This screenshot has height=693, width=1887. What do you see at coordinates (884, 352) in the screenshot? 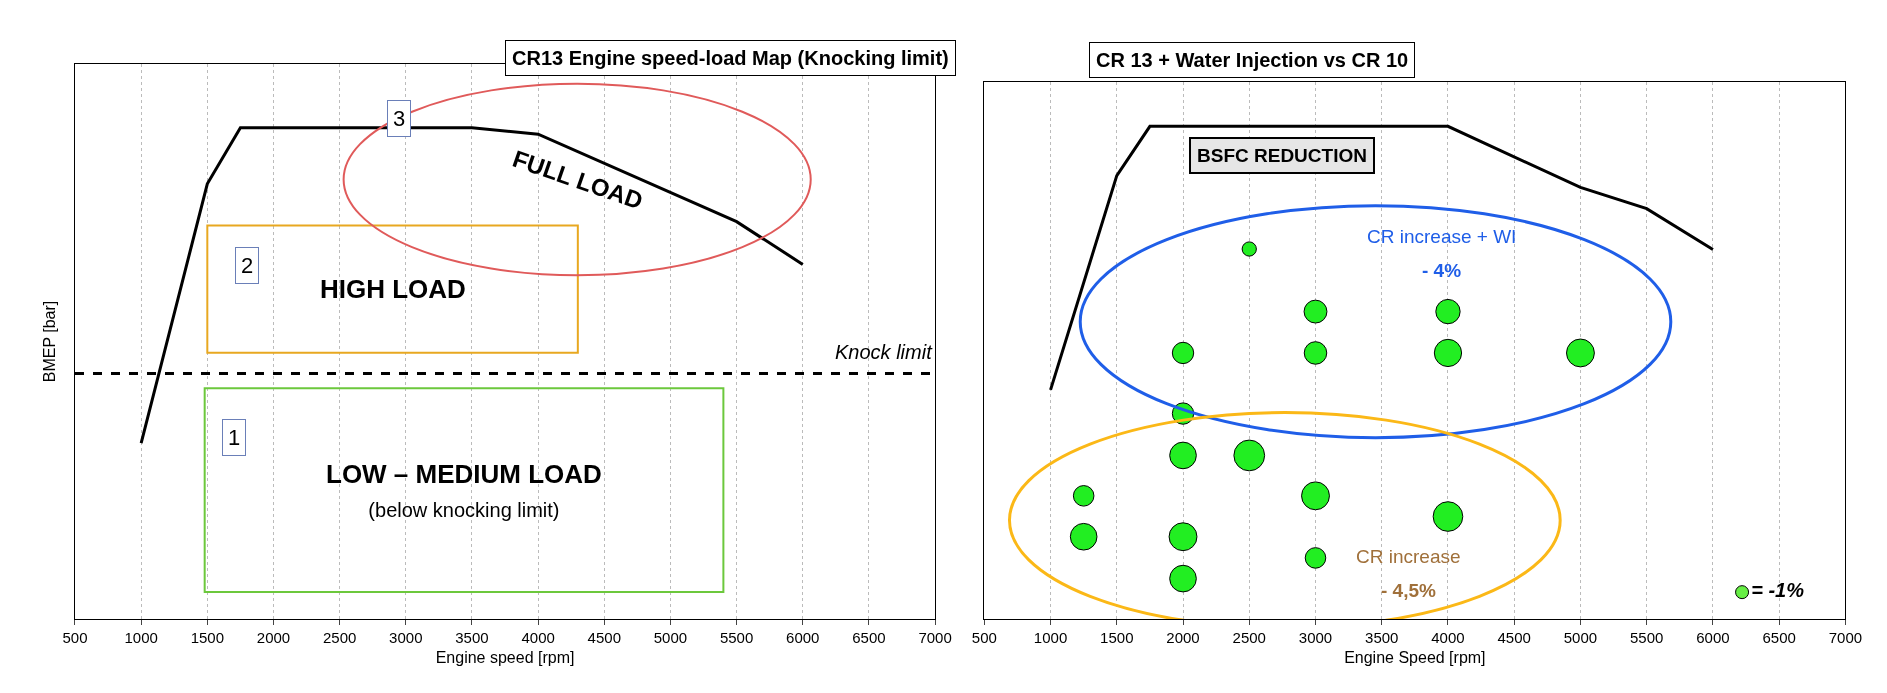
I see `ref-line-label: Knock limit` at bounding box center [884, 352].